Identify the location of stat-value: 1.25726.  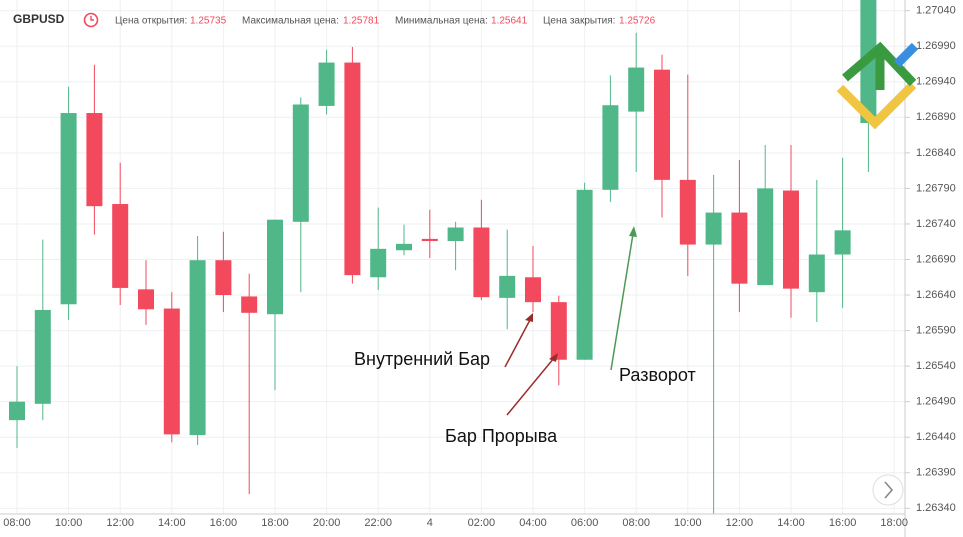
(637, 21).